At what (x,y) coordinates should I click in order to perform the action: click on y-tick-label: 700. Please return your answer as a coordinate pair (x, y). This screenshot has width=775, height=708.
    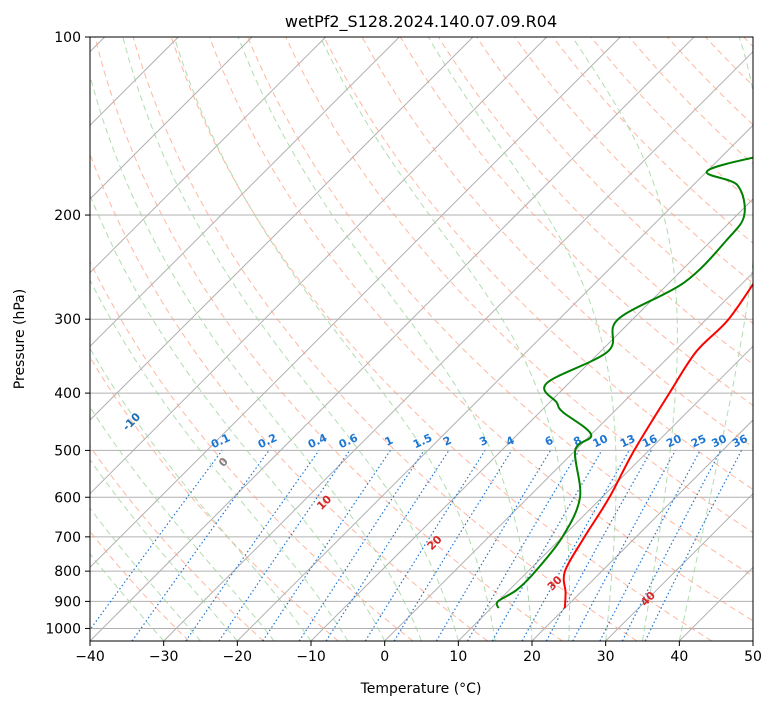
    Looking at the image, I should click on (67, 538).